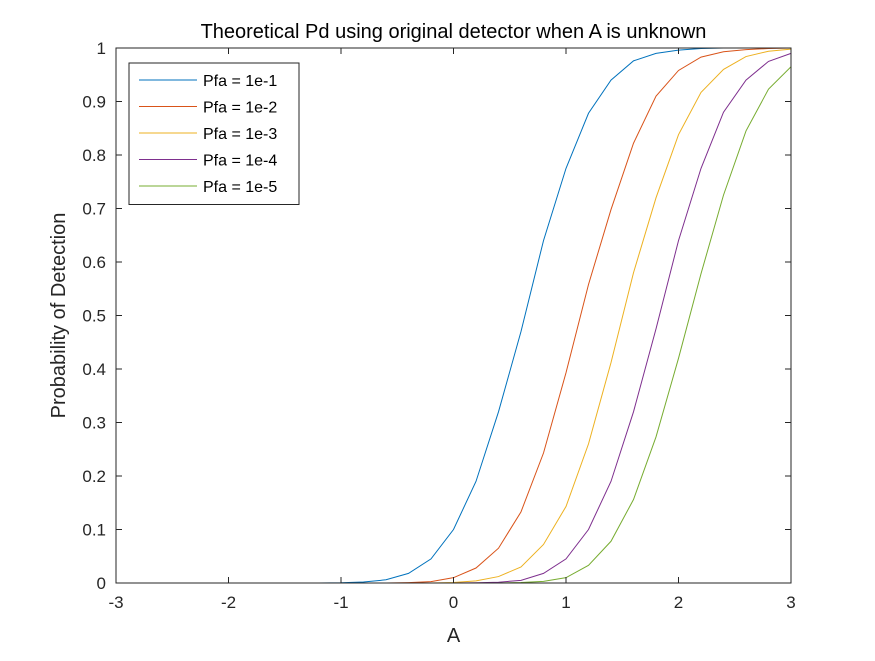  Describe the element at coordinates (240, 134) in the screenshot. I see `legend-entry-3: Pfa = 1e-3` at that location.